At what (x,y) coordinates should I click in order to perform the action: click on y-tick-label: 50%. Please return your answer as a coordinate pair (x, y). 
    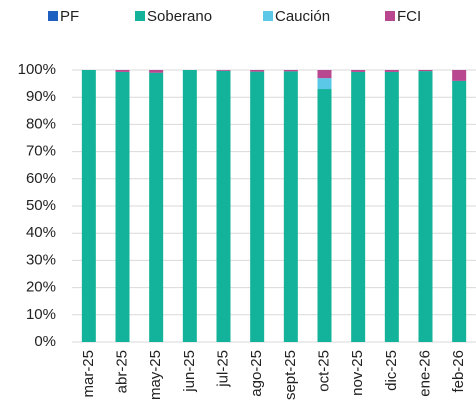
    Looking at the image, I should click on (41, 205).